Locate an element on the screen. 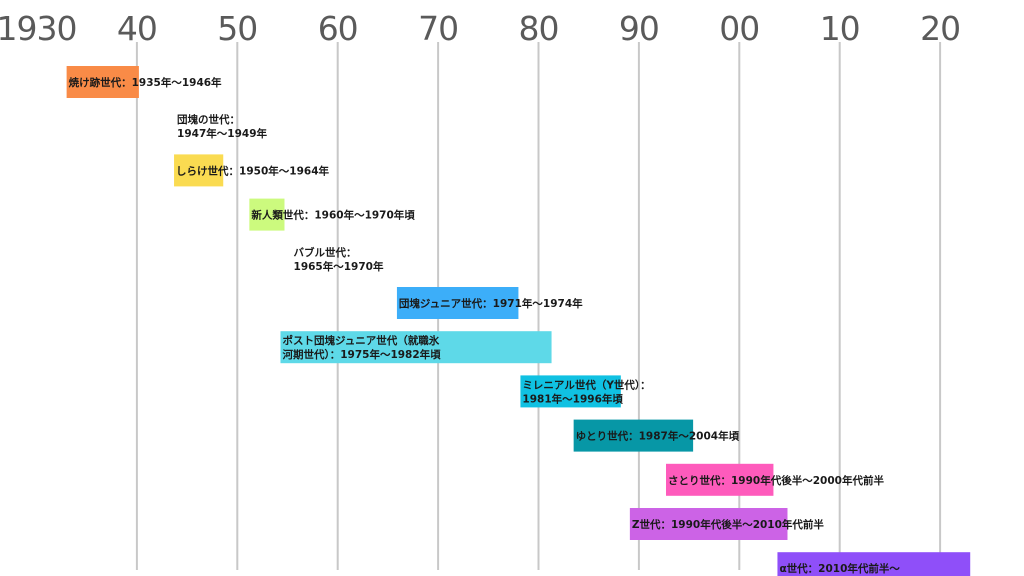 The height and width of the screenshot is (576, 1024). generation-bar-8: ミレニアル世代（Y世代）：1981年～1996年頃 is located at coordinates (585, 391).